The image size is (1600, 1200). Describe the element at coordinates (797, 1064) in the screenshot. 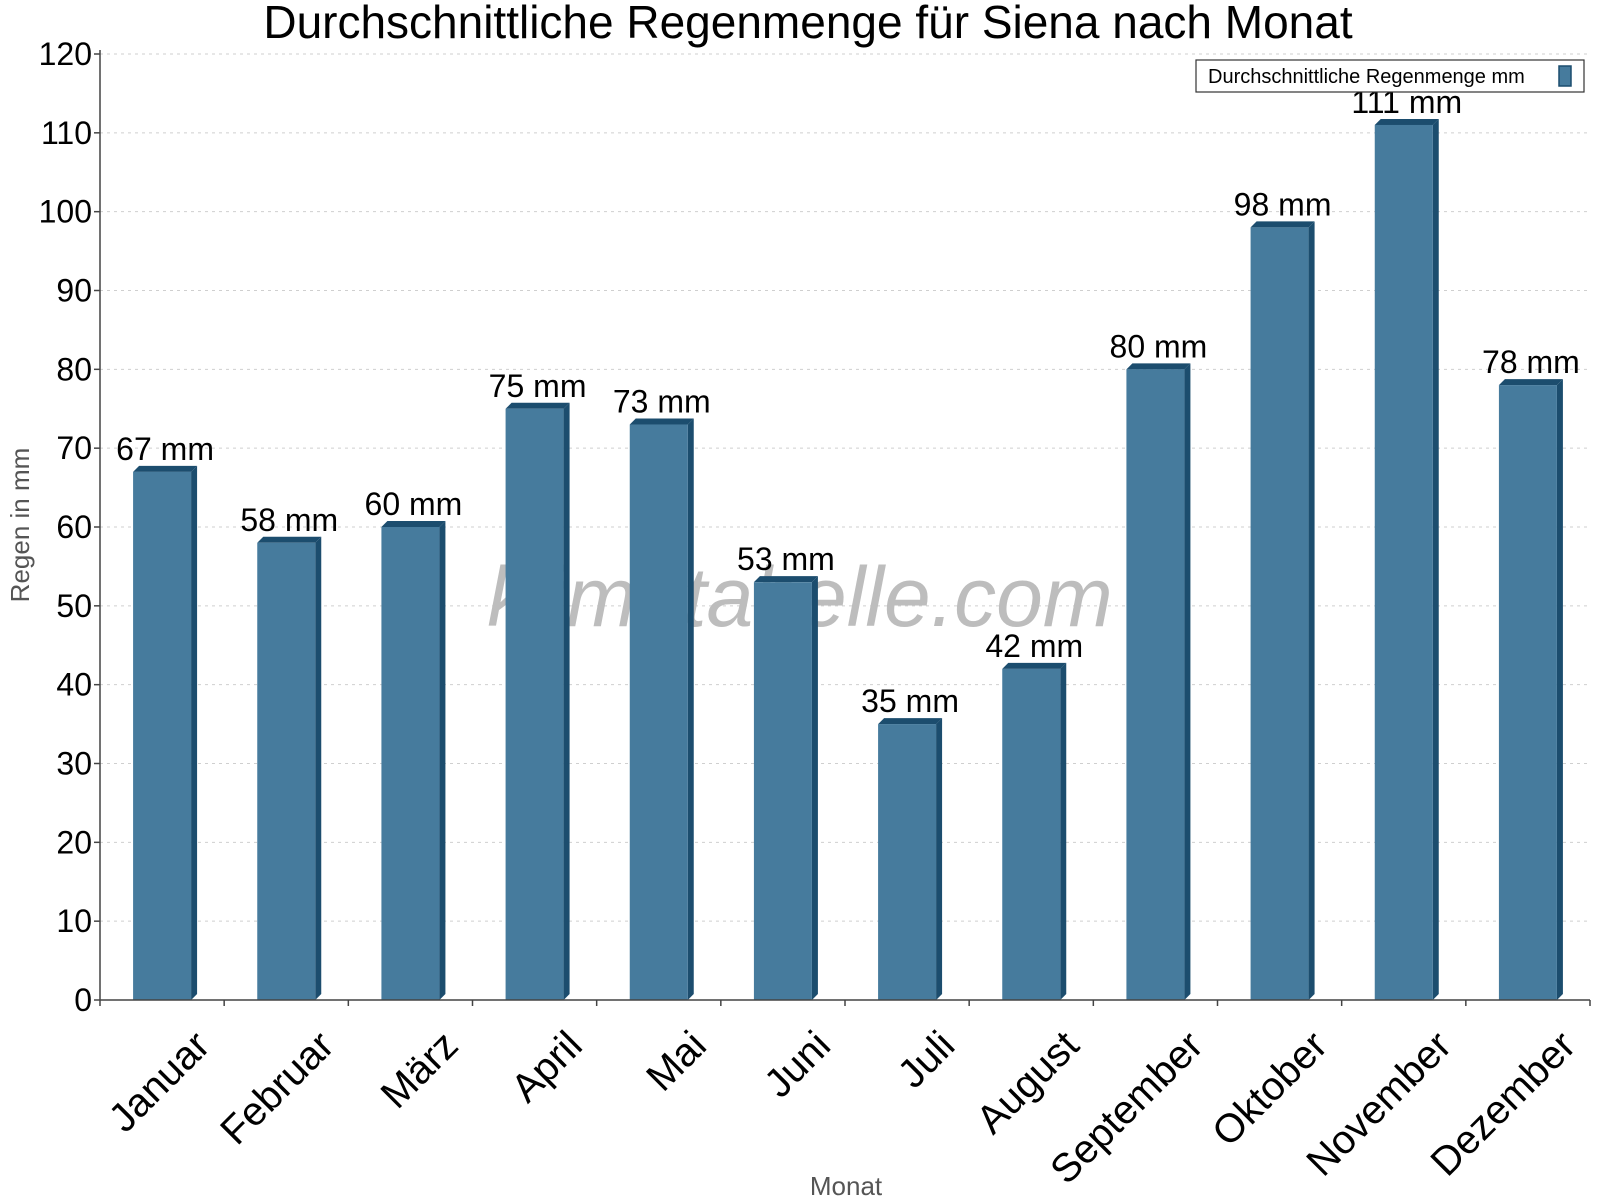

I see `x-tick-label: Juni` at that location.